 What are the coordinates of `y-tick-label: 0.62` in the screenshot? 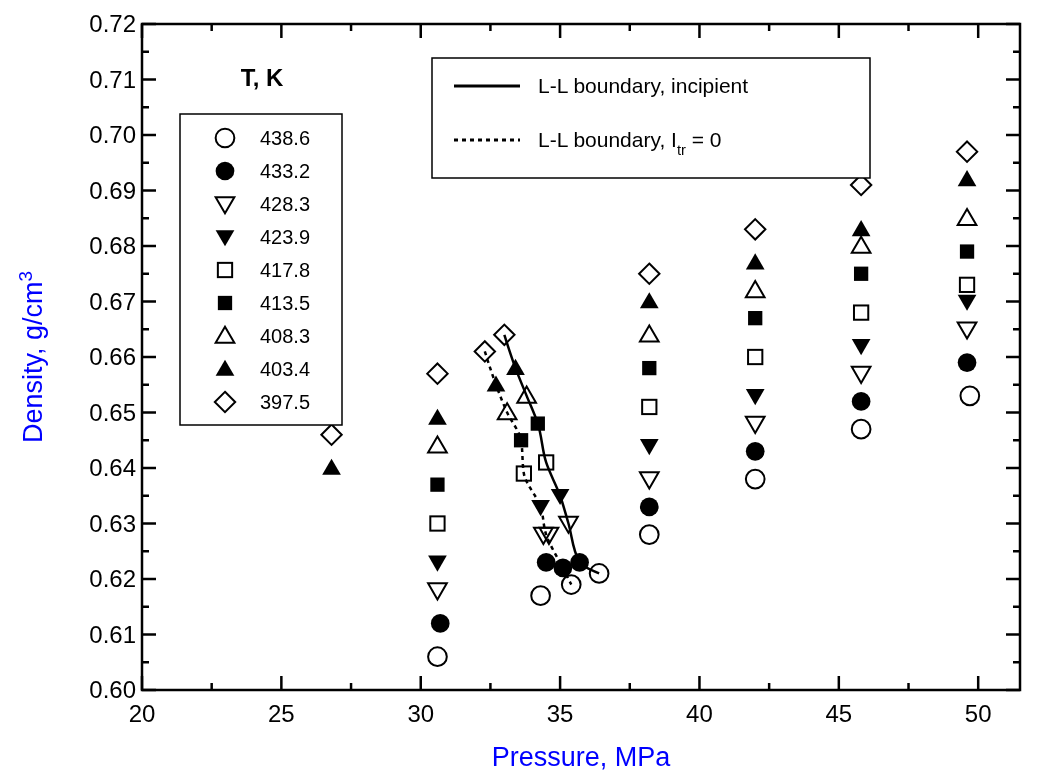 It's located at (112, 579).